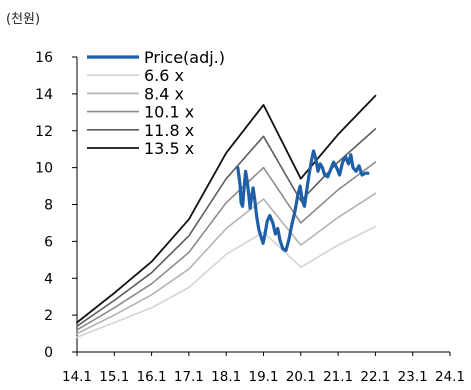 Image resolution: width=471 pixels, height=390 pixels. Describe the element at coordinates (226, 377) in the screenshot. I see `x-tick-label: 18.1` at that location.